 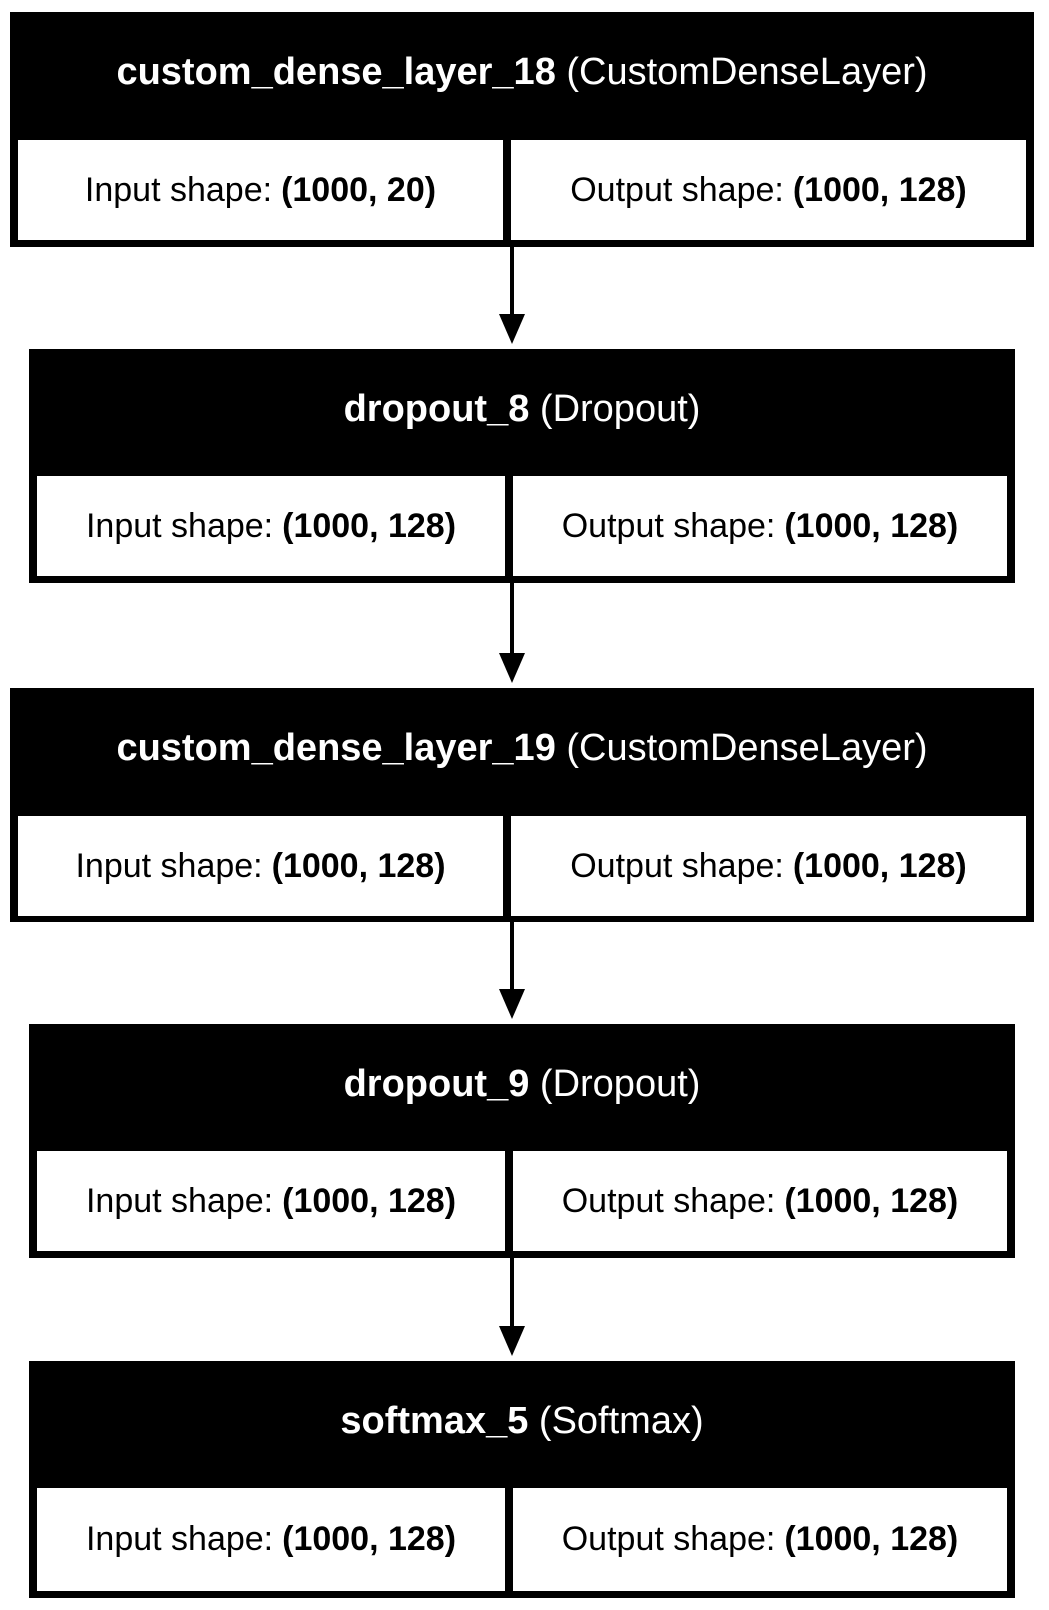 What do you see at coordinates (436, 408) in the screenshot?
I see `layer-name: dropout_8` at bounding box center [436, 408].